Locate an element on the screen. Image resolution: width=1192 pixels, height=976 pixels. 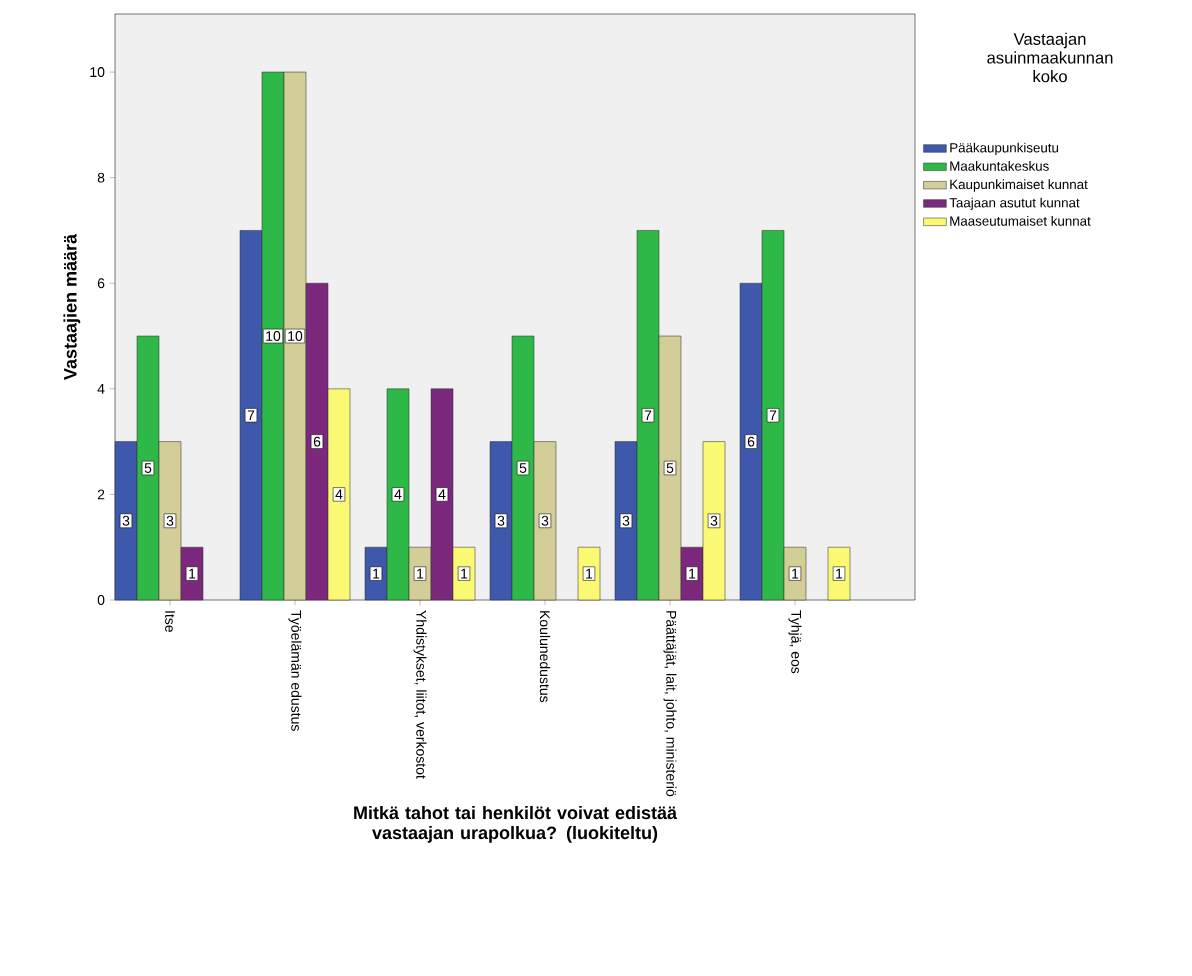
y-tick-label: 0 is located at coordinates (101, 600).